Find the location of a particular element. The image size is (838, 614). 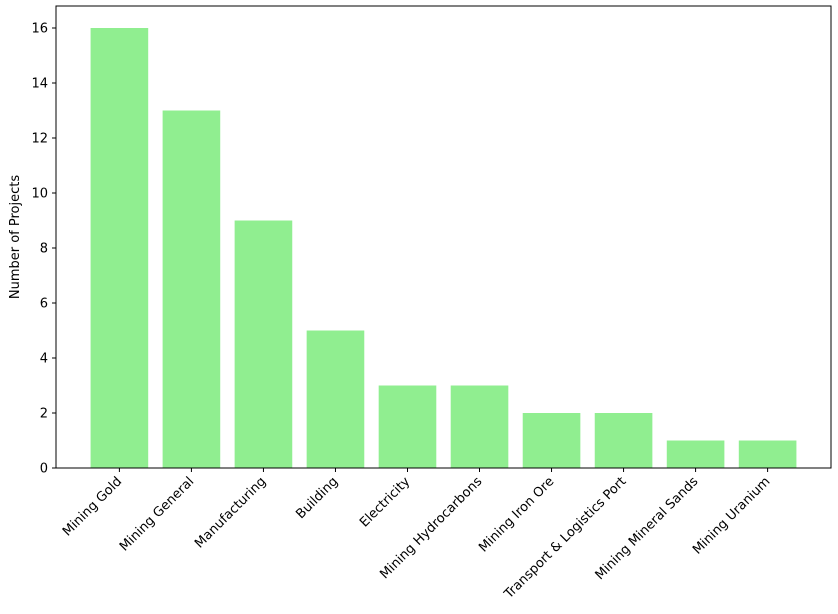

y-axis-label: Number of Projects is located at coordinates (15, 237).